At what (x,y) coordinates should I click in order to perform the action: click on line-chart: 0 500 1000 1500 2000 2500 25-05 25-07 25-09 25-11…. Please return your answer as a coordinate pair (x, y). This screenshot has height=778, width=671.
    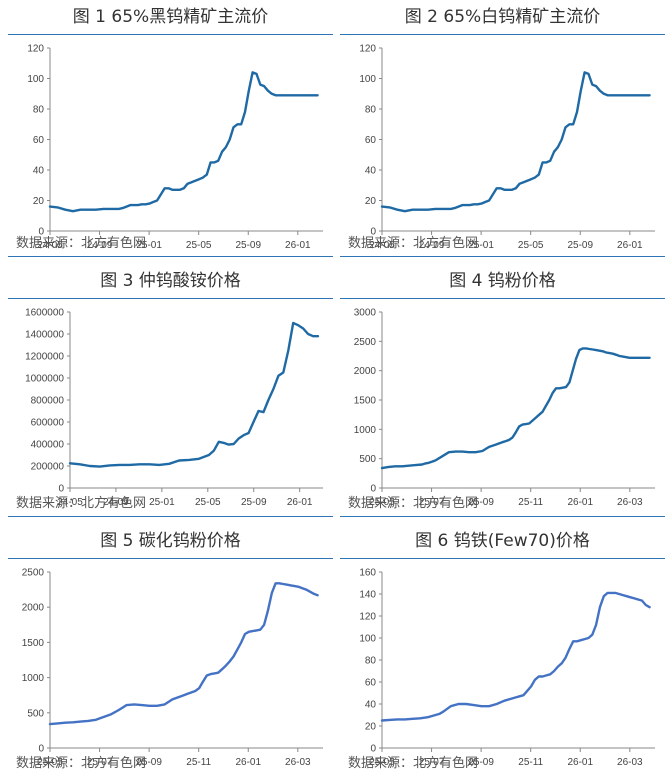
    Looking at the image, I should click on (172, 668).